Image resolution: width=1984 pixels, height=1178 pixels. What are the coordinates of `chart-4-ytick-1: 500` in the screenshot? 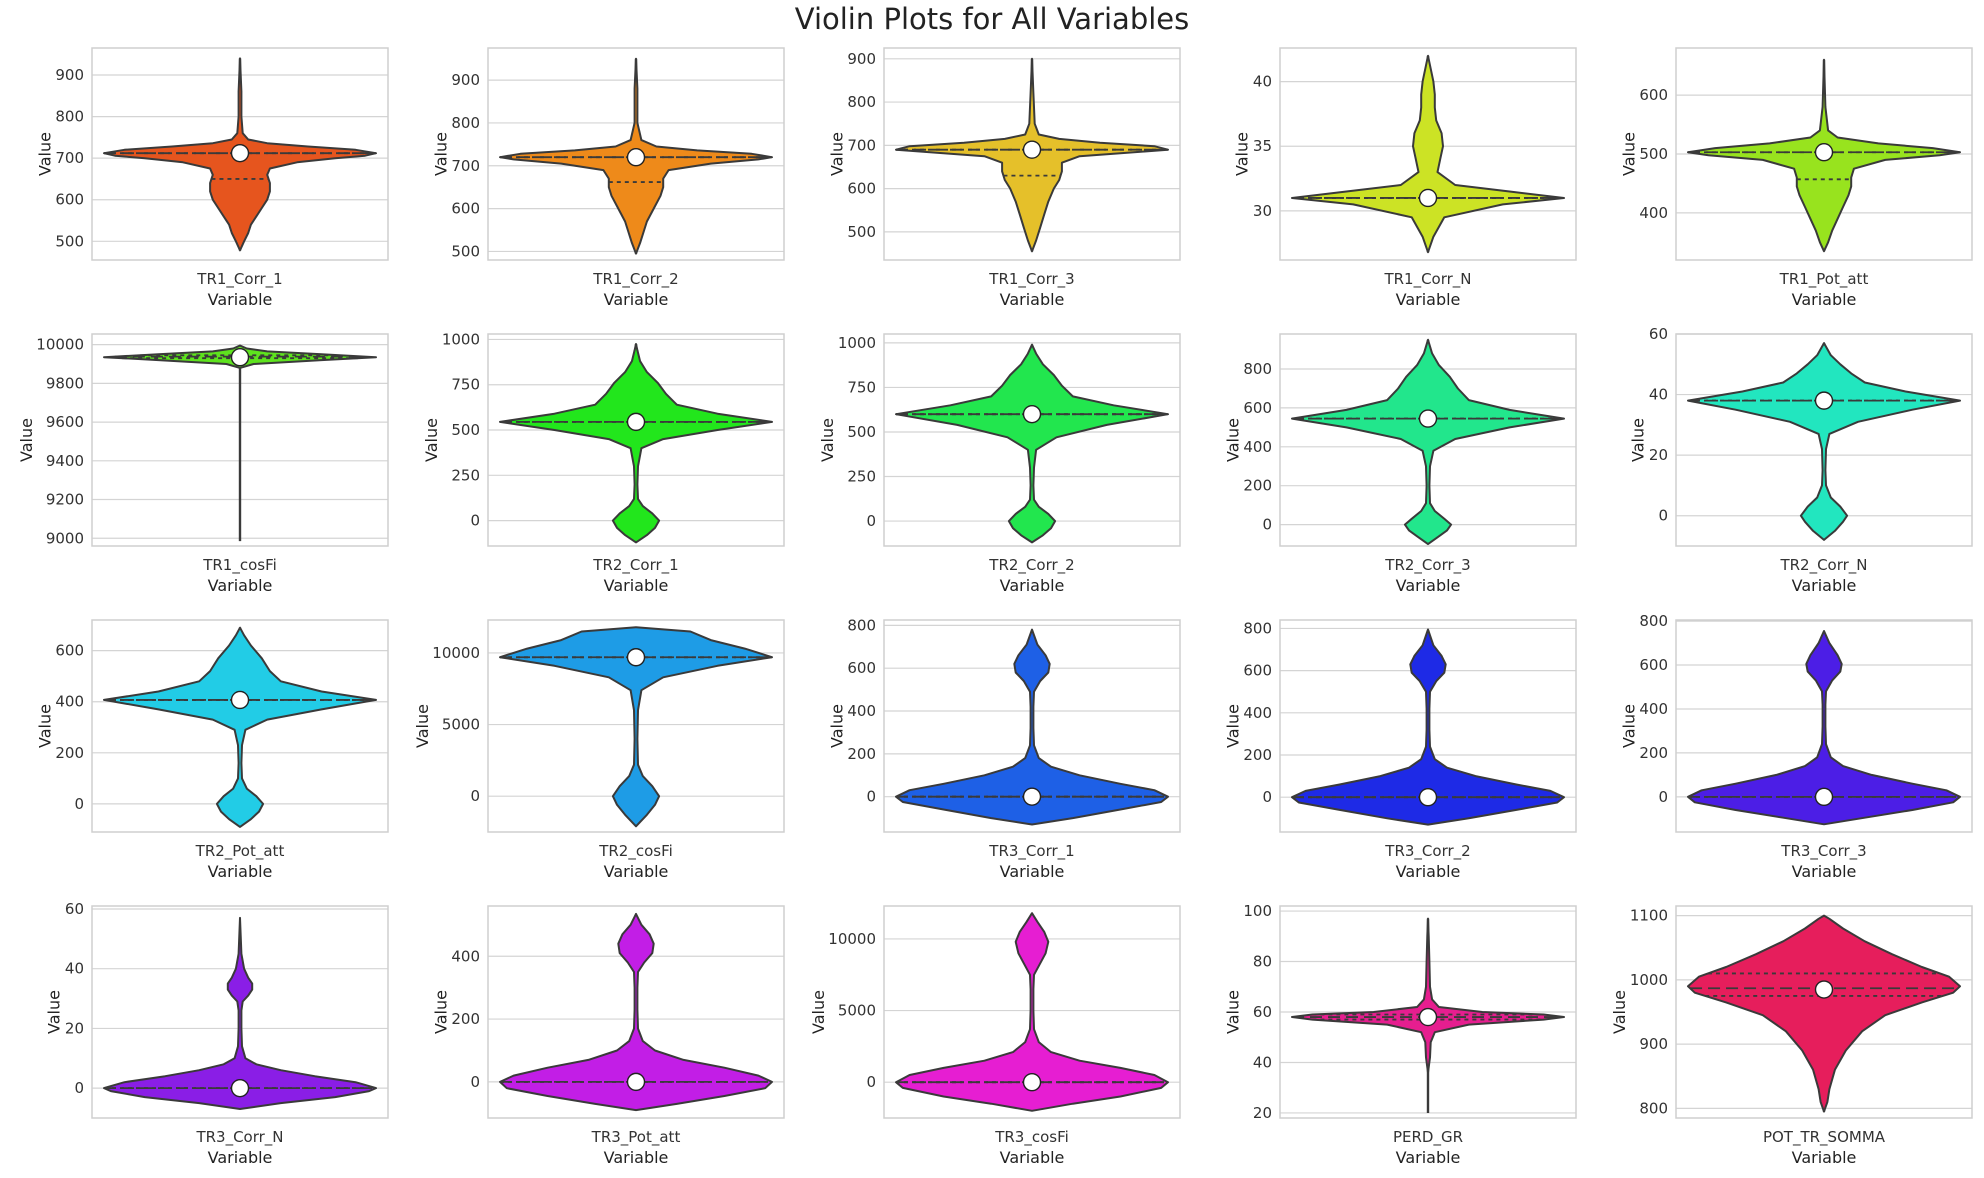 It's located at (1653, 154).